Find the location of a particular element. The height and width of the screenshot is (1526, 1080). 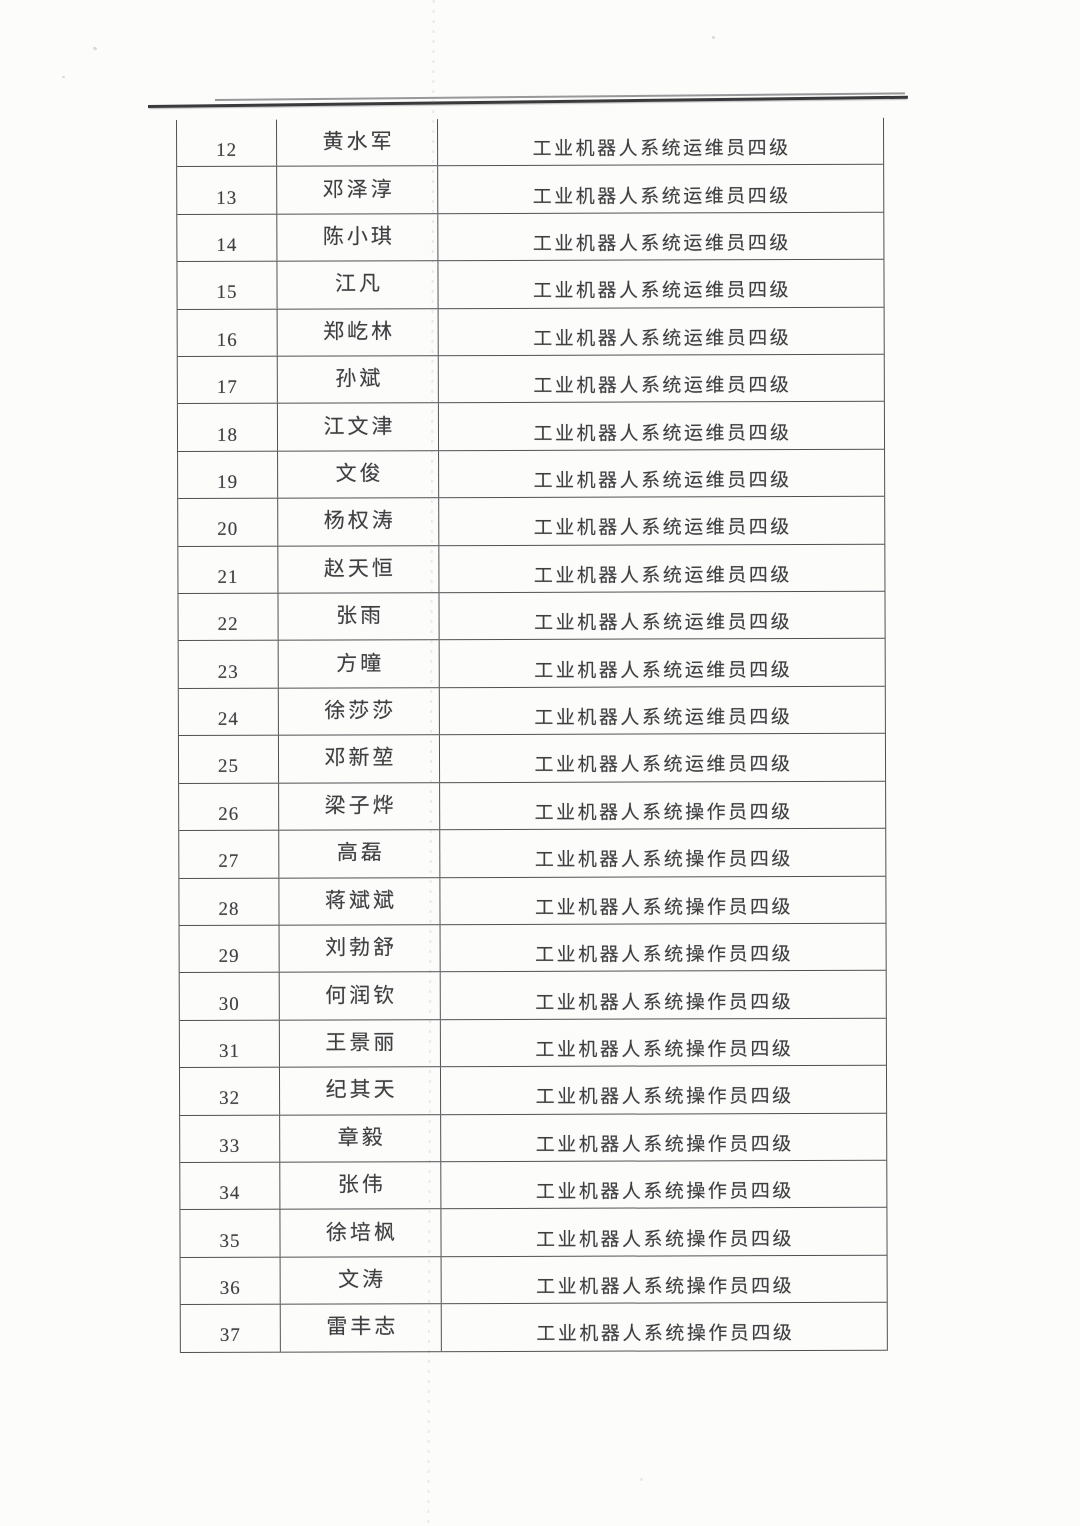

name-cell: 黄水军 is located at coordinates (357, 143).